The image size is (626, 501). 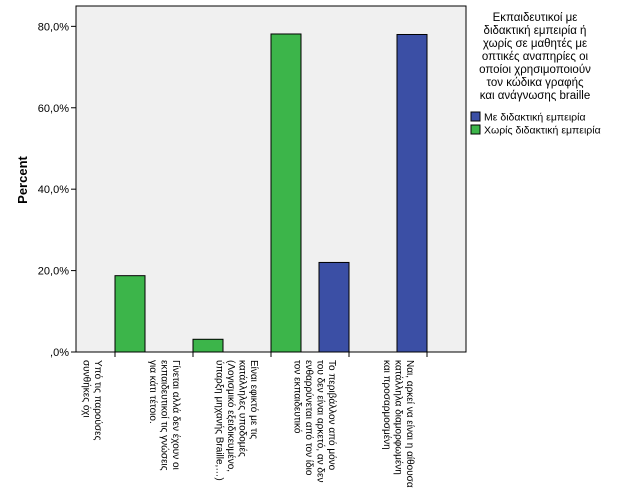 What do you see at coordinates (98, 400) in the screenshot?
I see `x-category-label-line: Υπό τις παρούσες` at bounding box center [98, 400].